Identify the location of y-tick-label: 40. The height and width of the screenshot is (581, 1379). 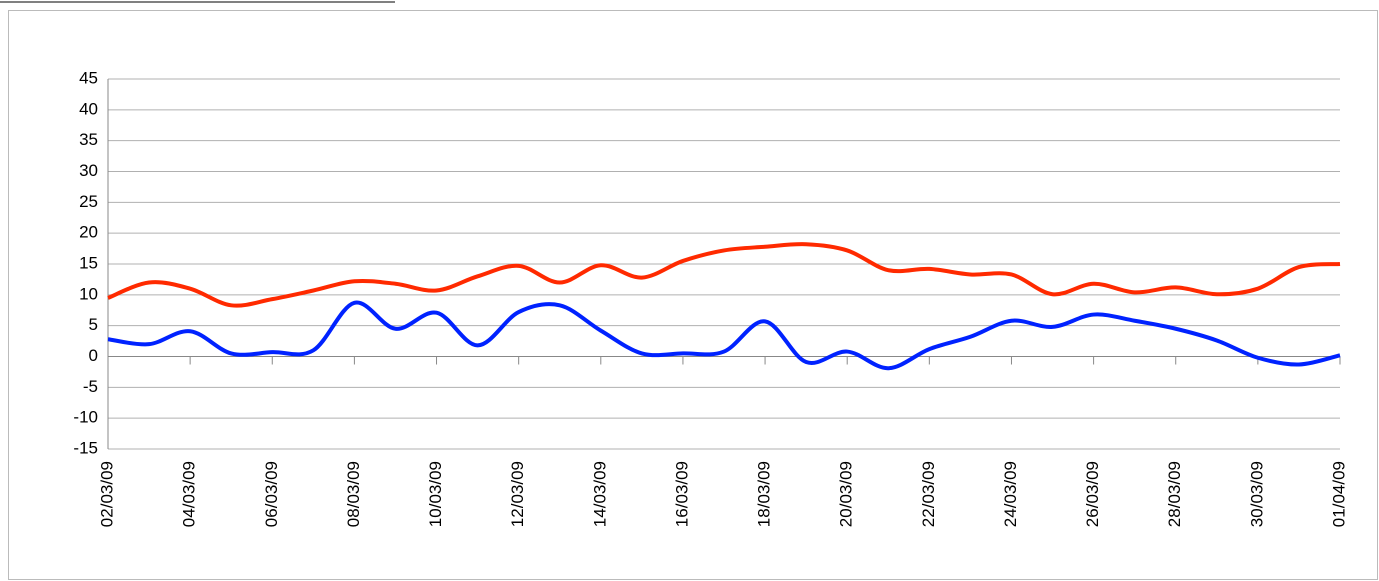
(88, 108).